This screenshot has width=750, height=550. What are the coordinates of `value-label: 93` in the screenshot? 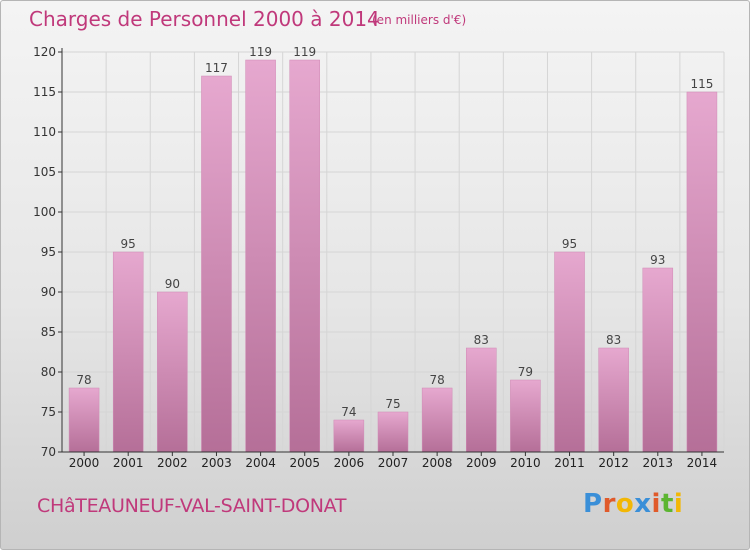 It's located at (657, 260).